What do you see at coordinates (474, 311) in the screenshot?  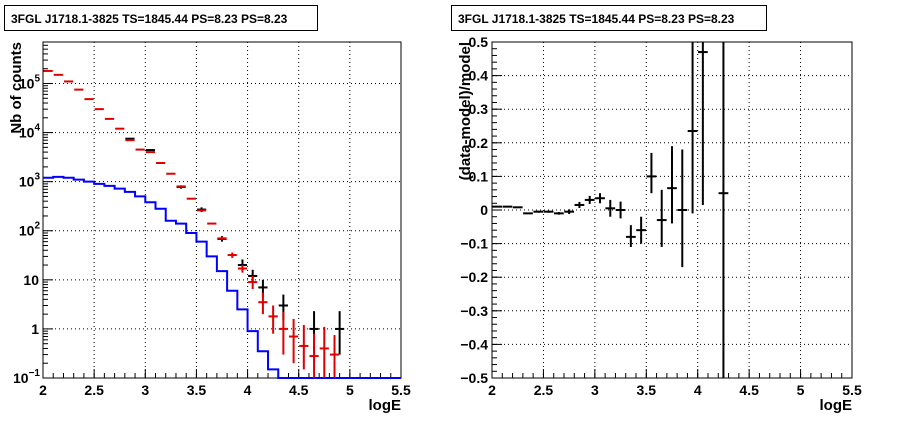 I see `y-tick-label: −0.3` at bounding box center [474, 311].